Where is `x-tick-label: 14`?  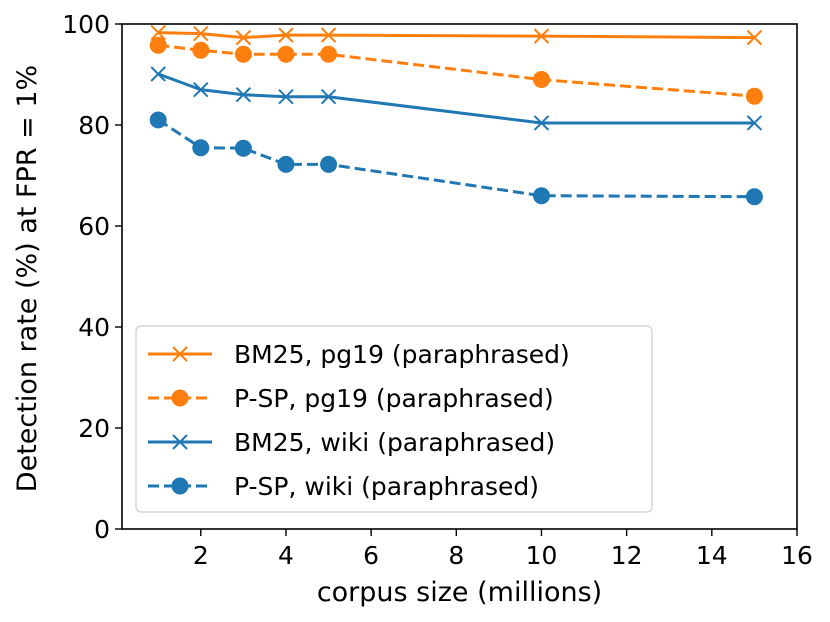
x-tick-label: 14 is located at coordinates (712, 555).